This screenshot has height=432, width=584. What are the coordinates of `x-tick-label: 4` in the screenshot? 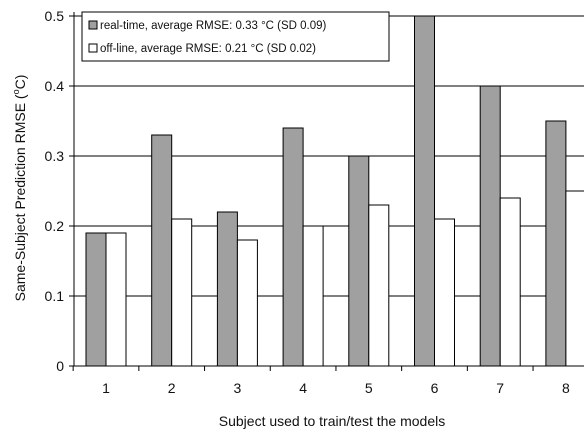 It's located at (303, 388).